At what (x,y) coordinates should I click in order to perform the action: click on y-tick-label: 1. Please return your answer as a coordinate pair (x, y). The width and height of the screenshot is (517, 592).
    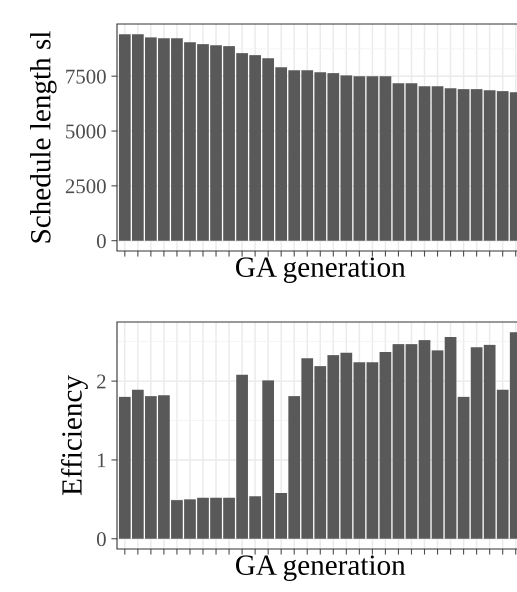
    Looking at the image, I should click on (102, 460).